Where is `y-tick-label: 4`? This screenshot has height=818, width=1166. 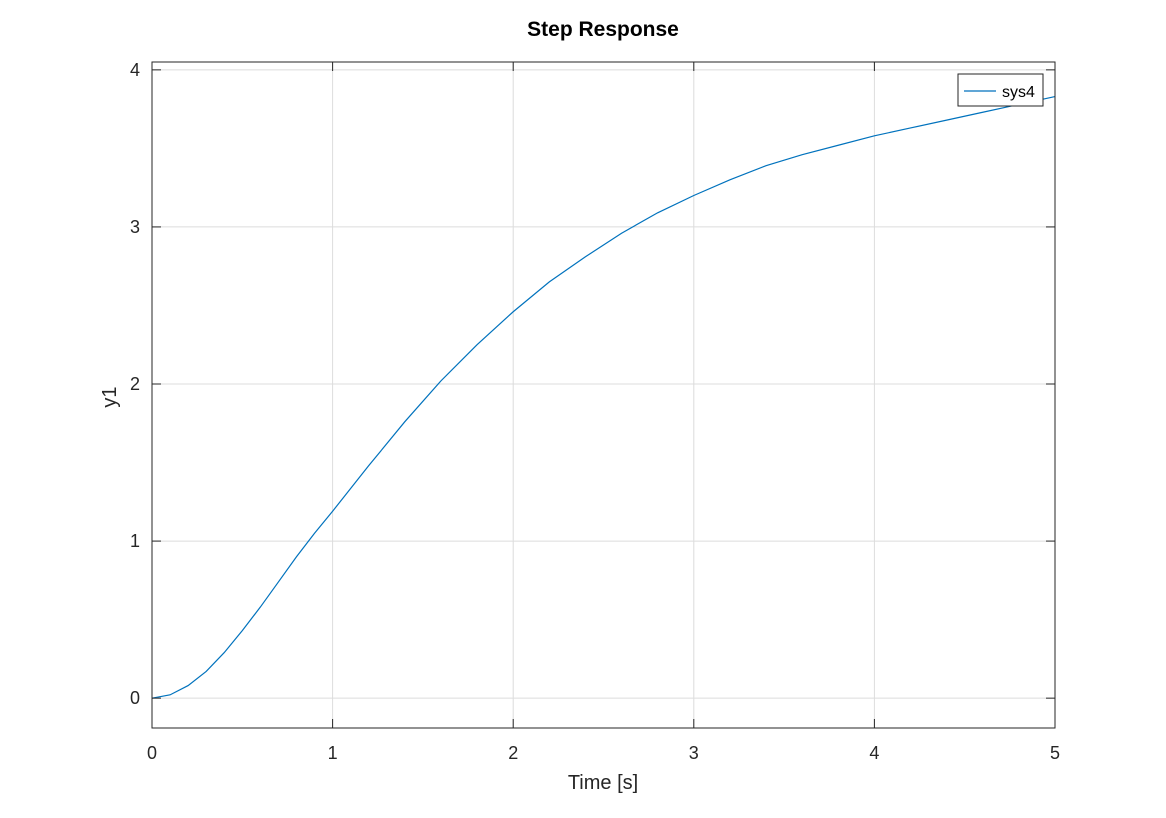
y-tick-label: 4 is located at coordinates (135, 70).